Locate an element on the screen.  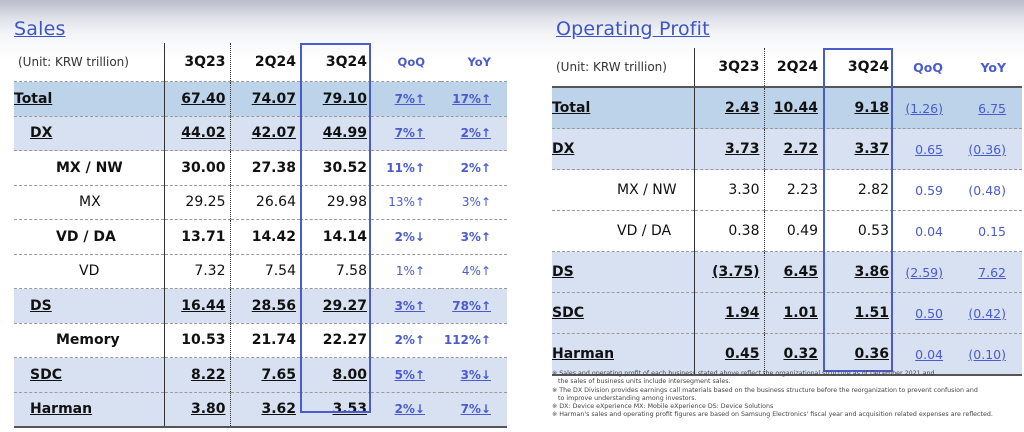
op-value: 10.44 is located at coordinates (795, 108).